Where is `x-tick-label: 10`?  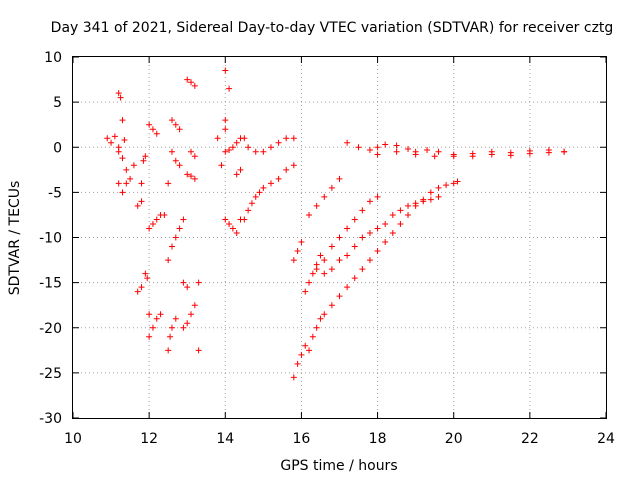
x-tick-label: 10 is located at coordinates (73, 439).